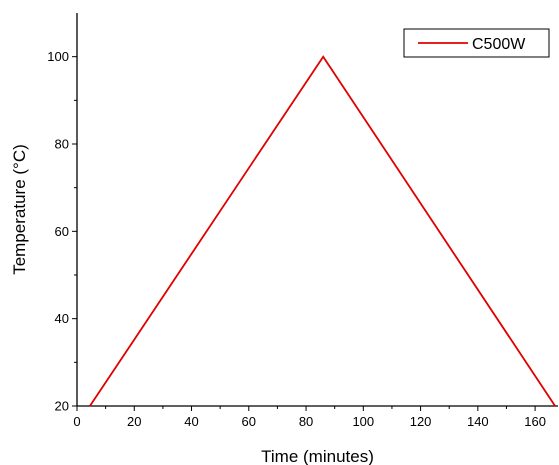  I want to click on y-tick-label: 80, so click(62, 144).